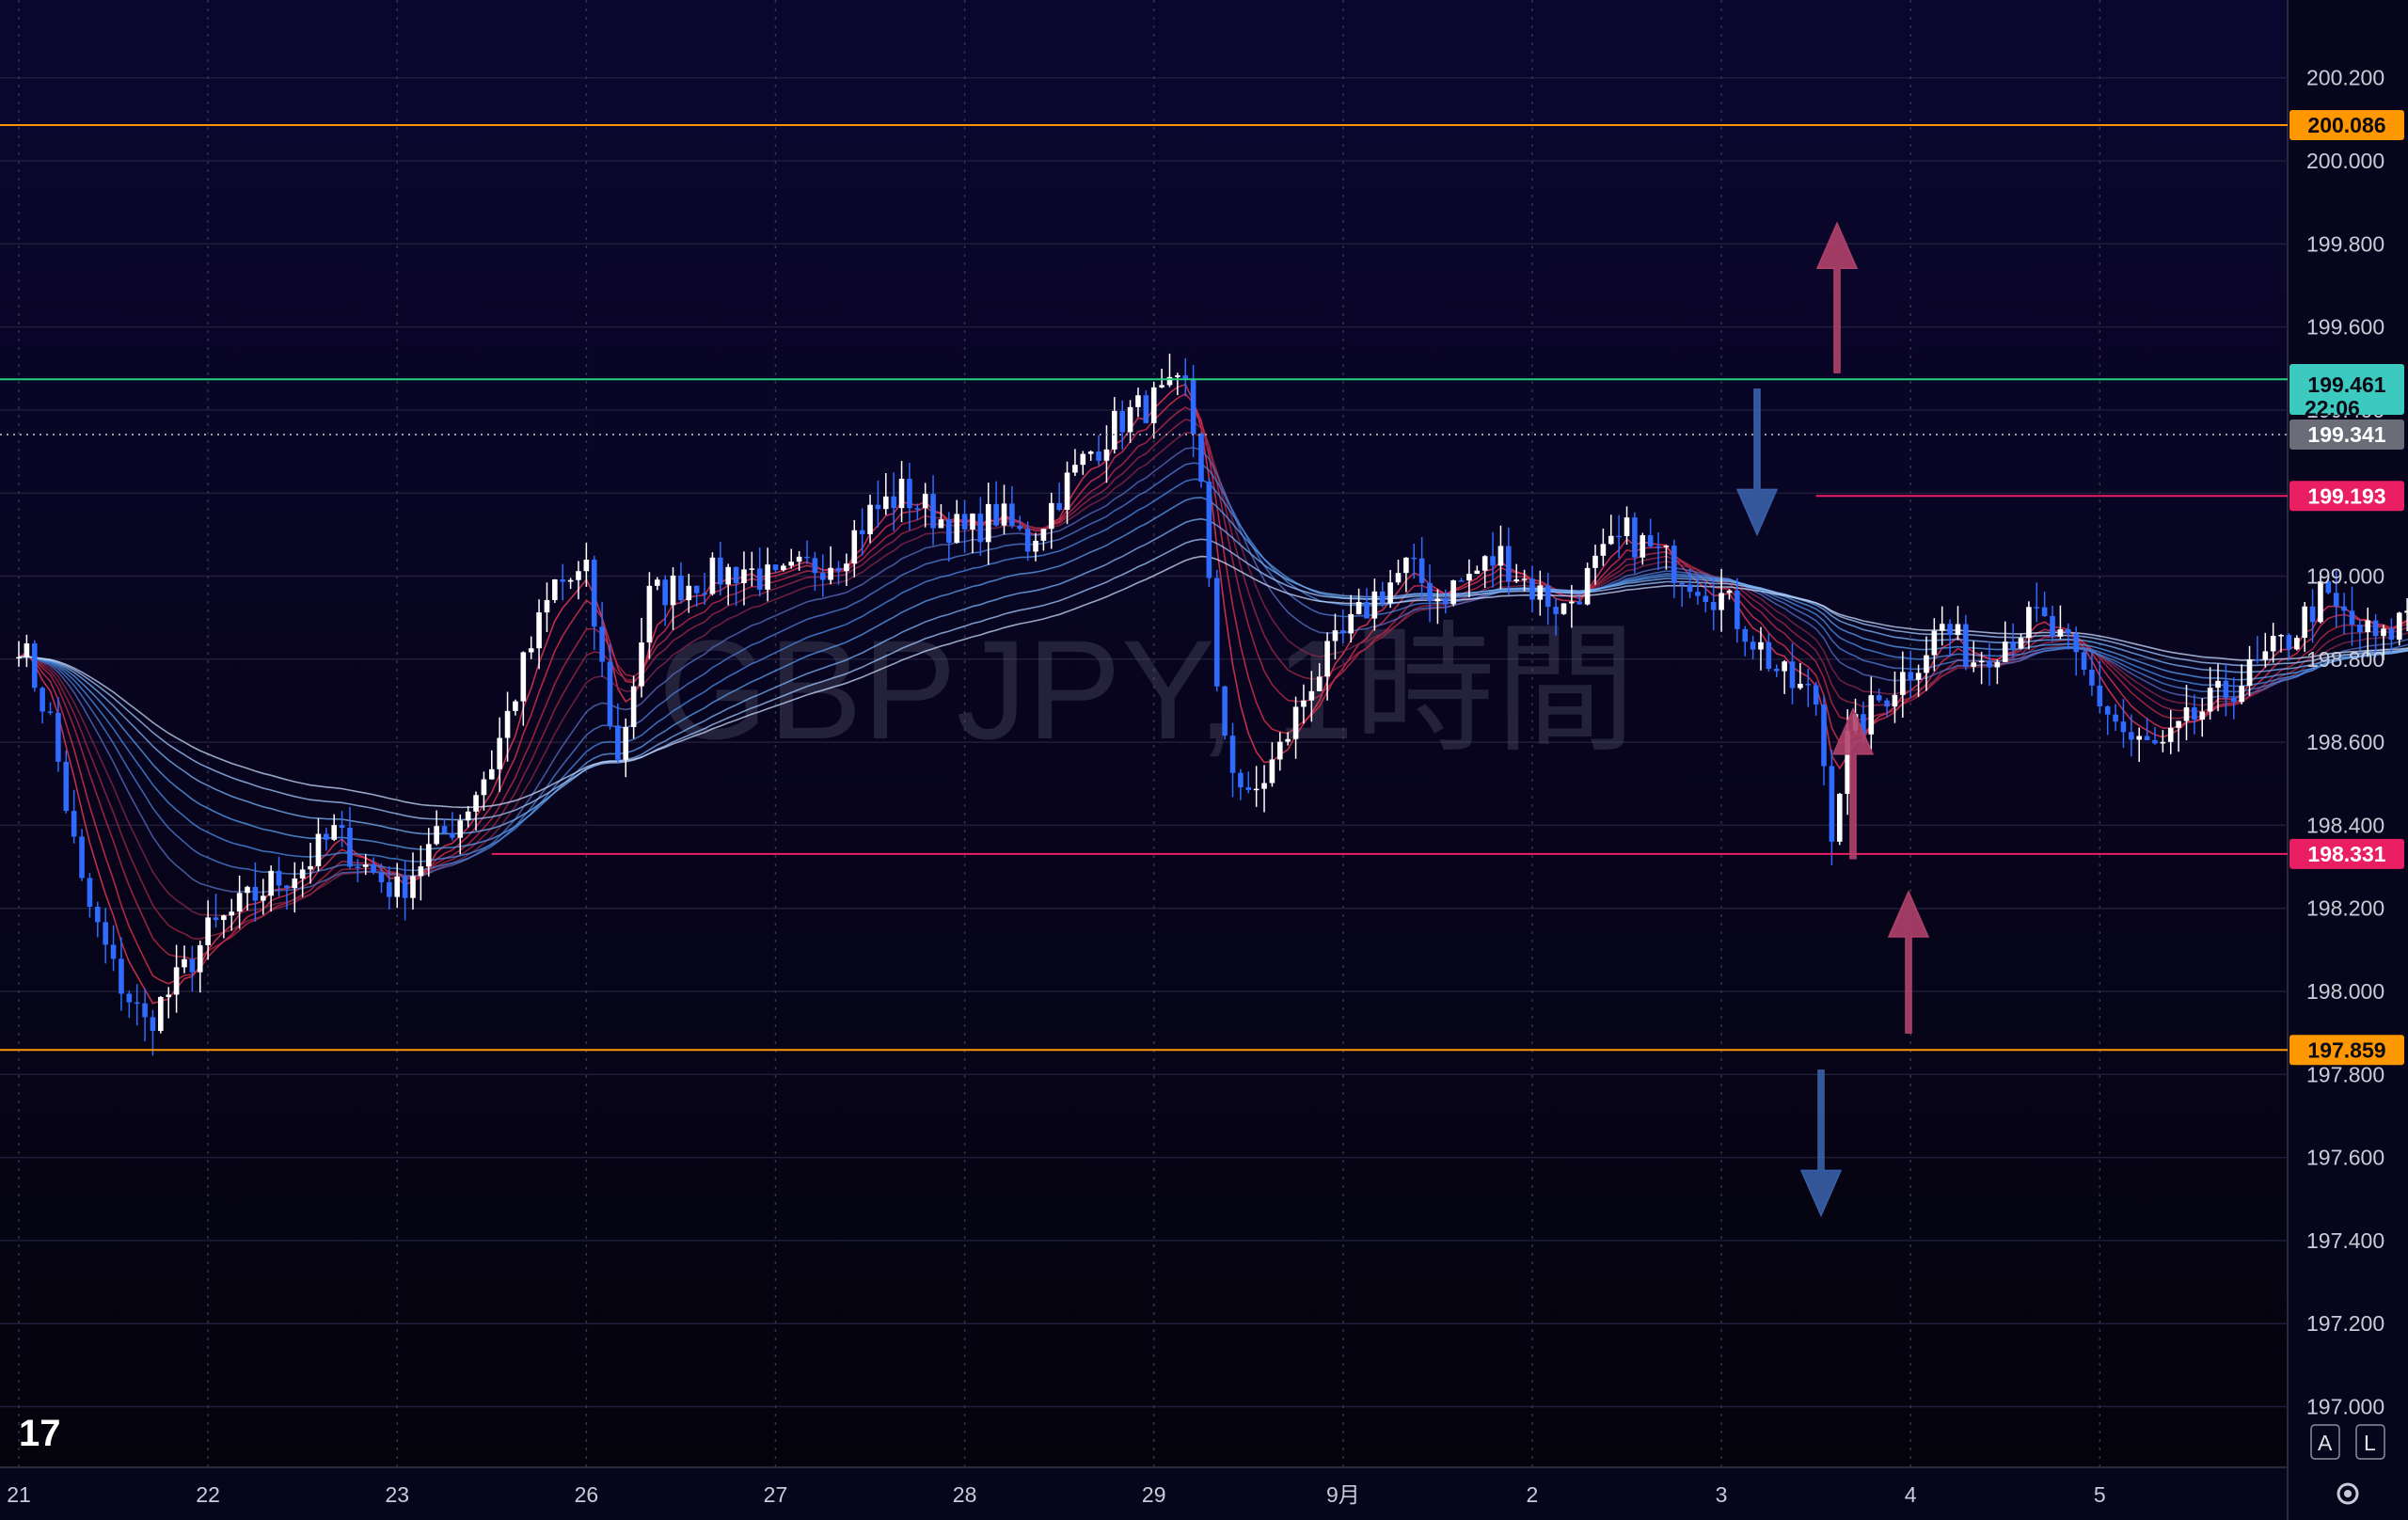 This screenshot has width=2408, height=1520. I want to click on price-tick-label: 197.800, so click(2345, 1074).